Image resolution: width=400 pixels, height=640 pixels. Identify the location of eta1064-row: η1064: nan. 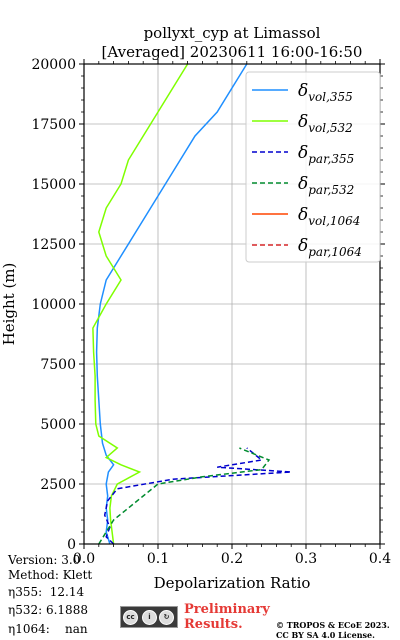
(48, 629).